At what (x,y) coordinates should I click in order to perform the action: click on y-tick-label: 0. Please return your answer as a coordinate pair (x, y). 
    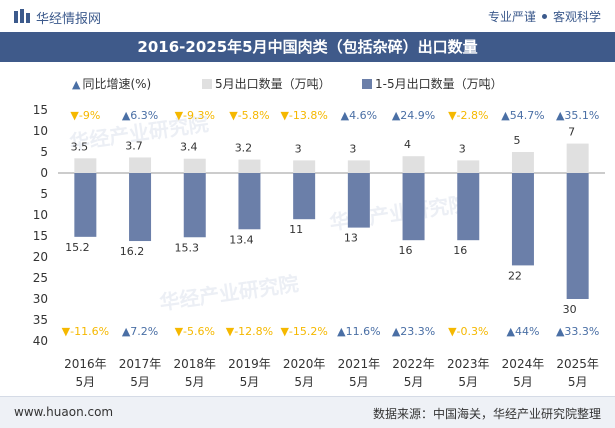
    Looking at the image, I should click on (44, 173).